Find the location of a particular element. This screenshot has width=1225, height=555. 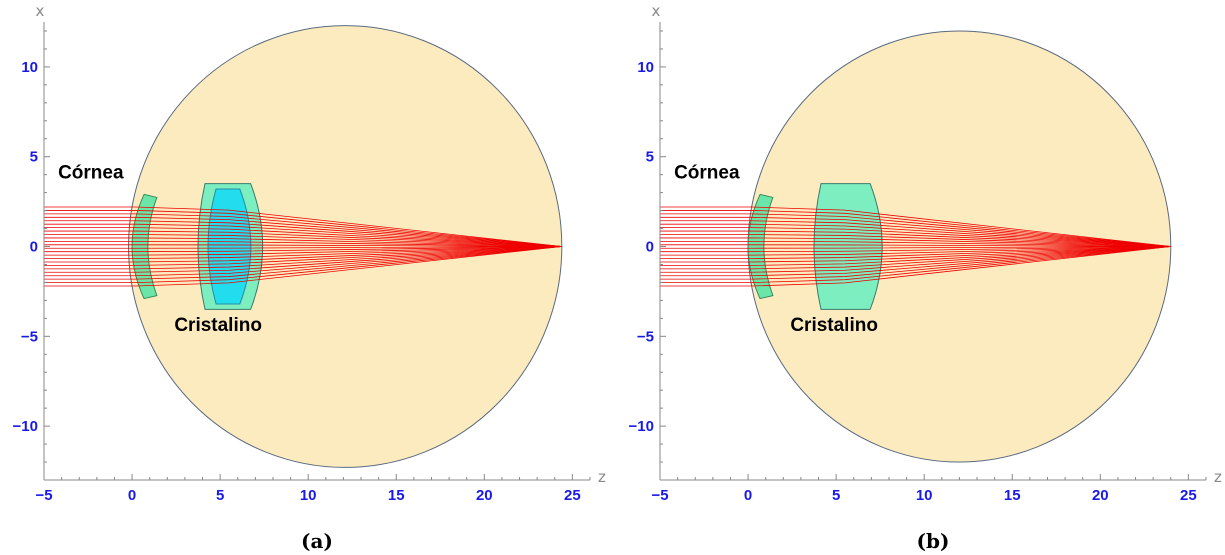

lens-shape is located at coordinates (848, 246).